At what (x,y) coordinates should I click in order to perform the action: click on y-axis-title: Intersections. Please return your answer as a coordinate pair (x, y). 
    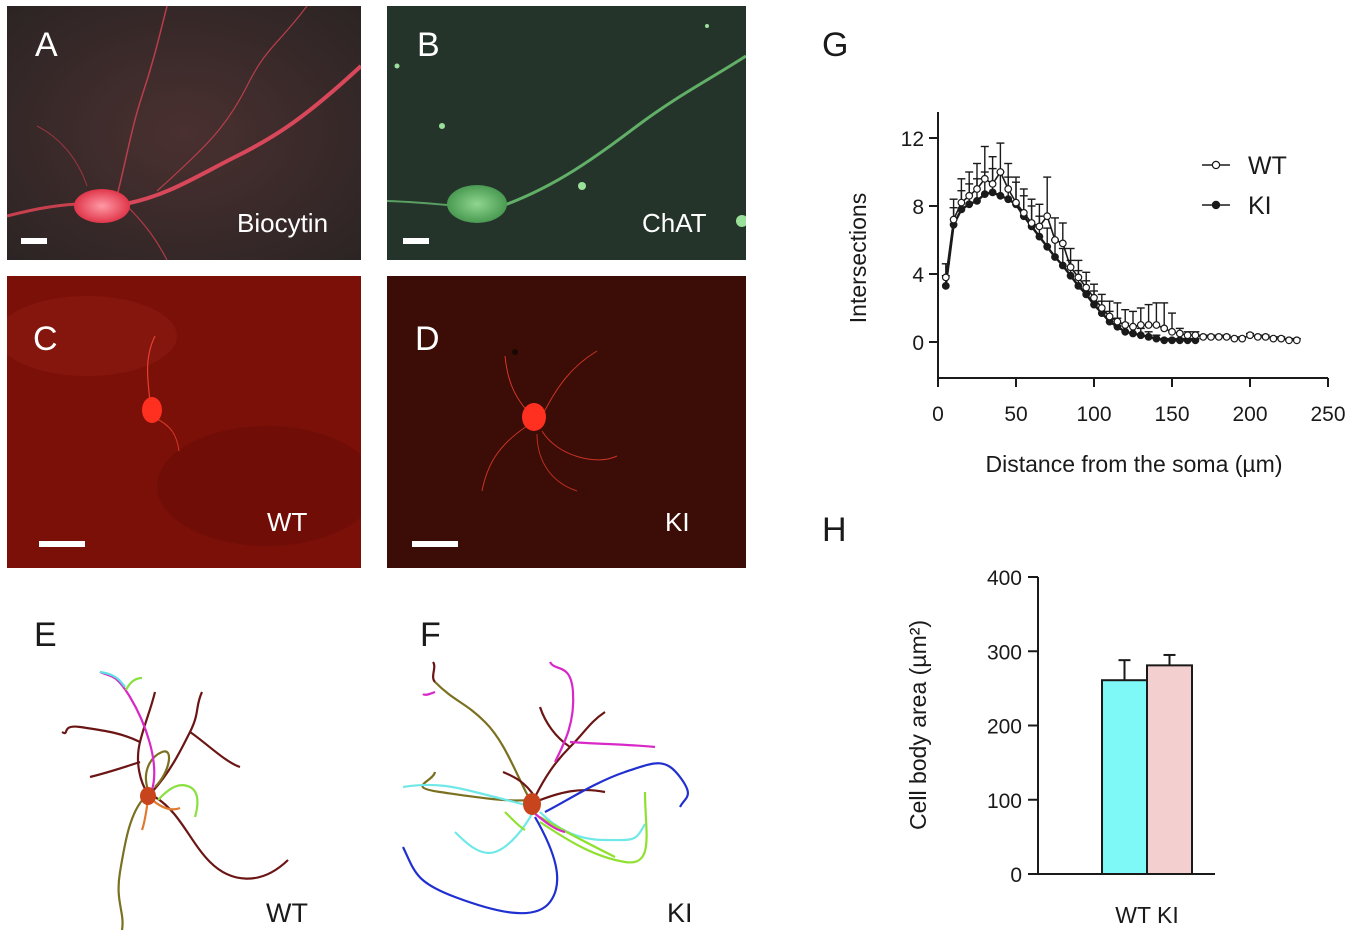
    Looking at the image, I should click on (858, 258).